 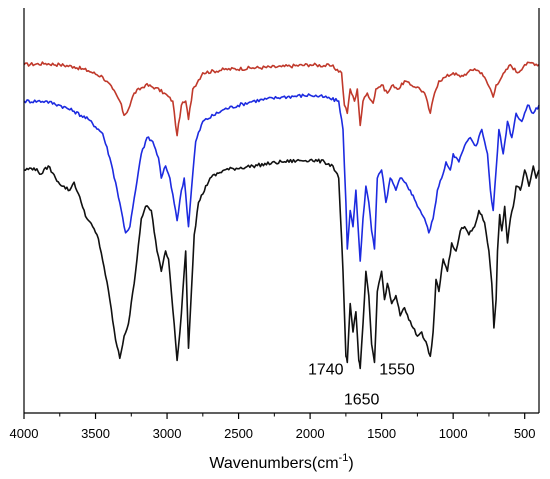 What do you see at coordinates (24, 433) in the screenshot?
I see `x-tick-label: 4000` at bounding box center [24, 433].